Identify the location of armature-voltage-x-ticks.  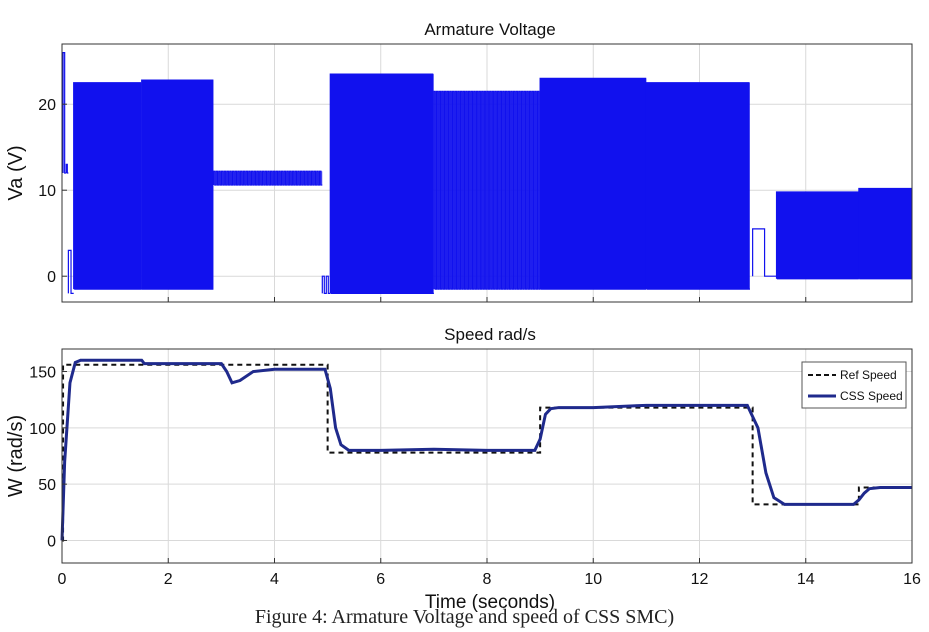
(487, 299).